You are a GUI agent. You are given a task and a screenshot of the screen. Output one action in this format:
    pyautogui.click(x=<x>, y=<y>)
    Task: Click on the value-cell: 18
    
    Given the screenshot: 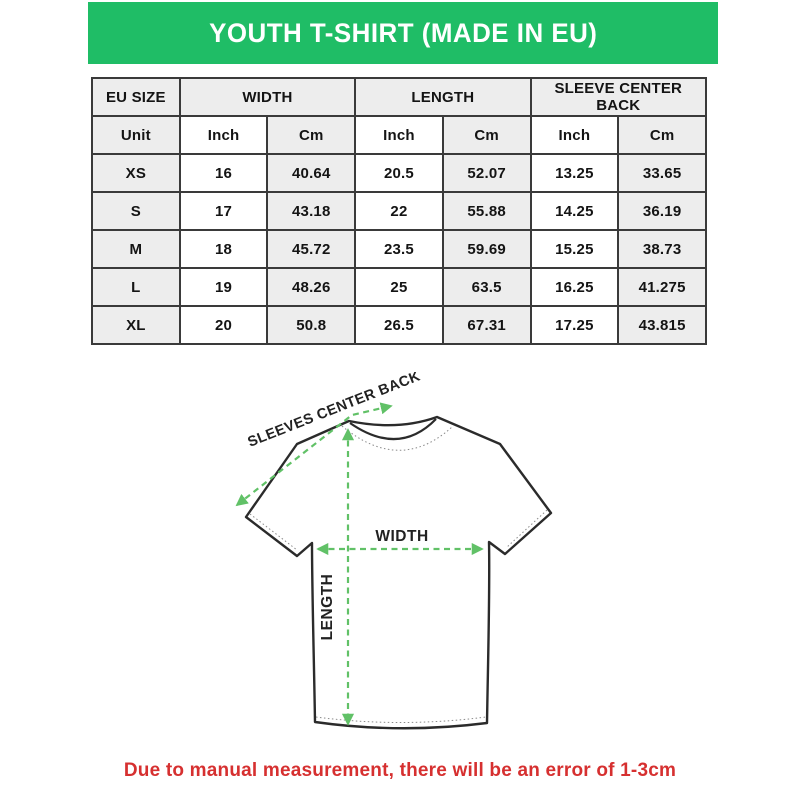 What is the action you would take?
    pyautogui.click(x=223, y=249)
    